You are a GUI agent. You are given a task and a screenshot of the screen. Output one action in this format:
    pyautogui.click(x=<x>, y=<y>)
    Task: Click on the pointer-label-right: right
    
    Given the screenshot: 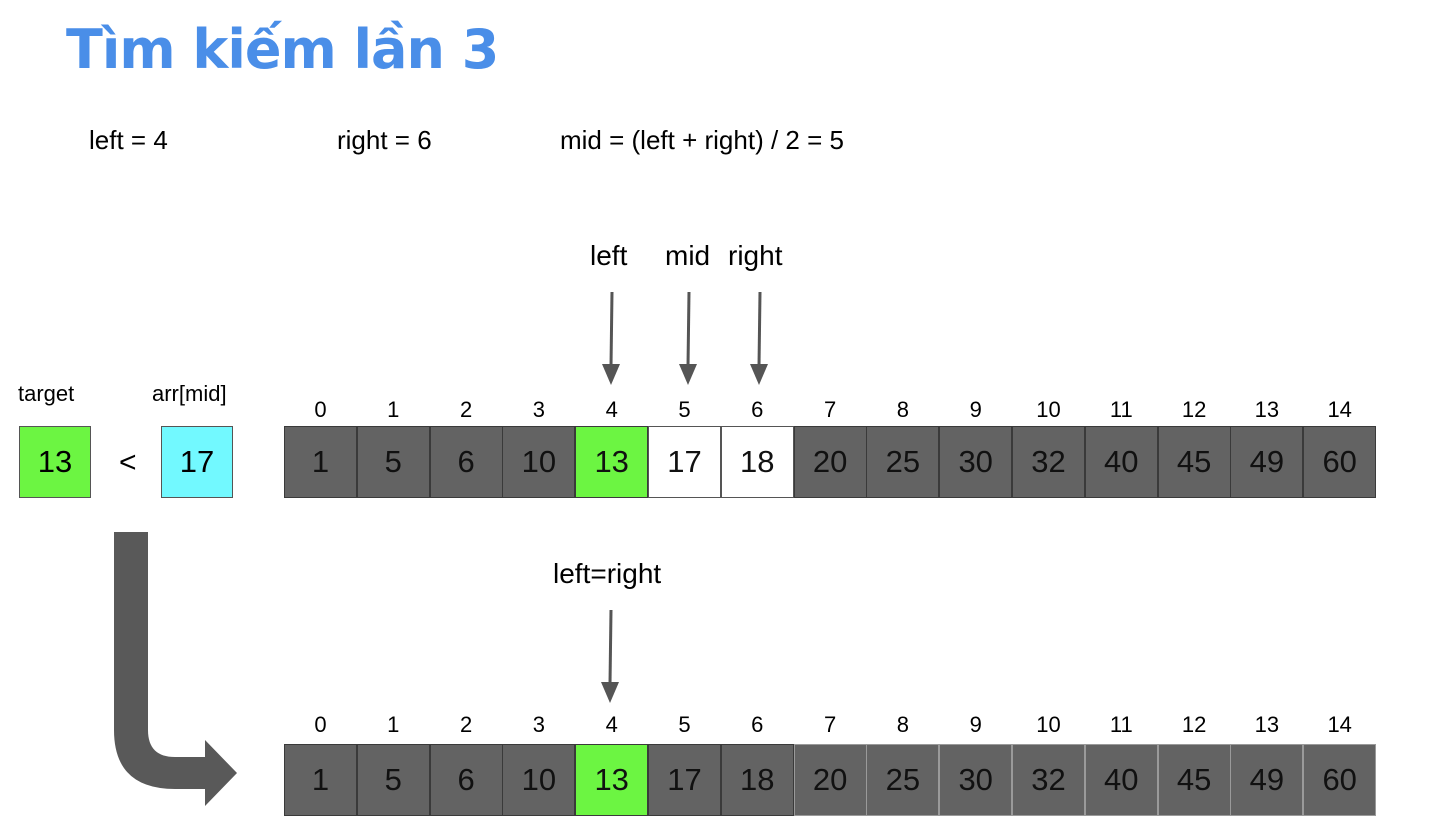 What is the action you would take?
    pyautogui.click(x=755, y=255)
    